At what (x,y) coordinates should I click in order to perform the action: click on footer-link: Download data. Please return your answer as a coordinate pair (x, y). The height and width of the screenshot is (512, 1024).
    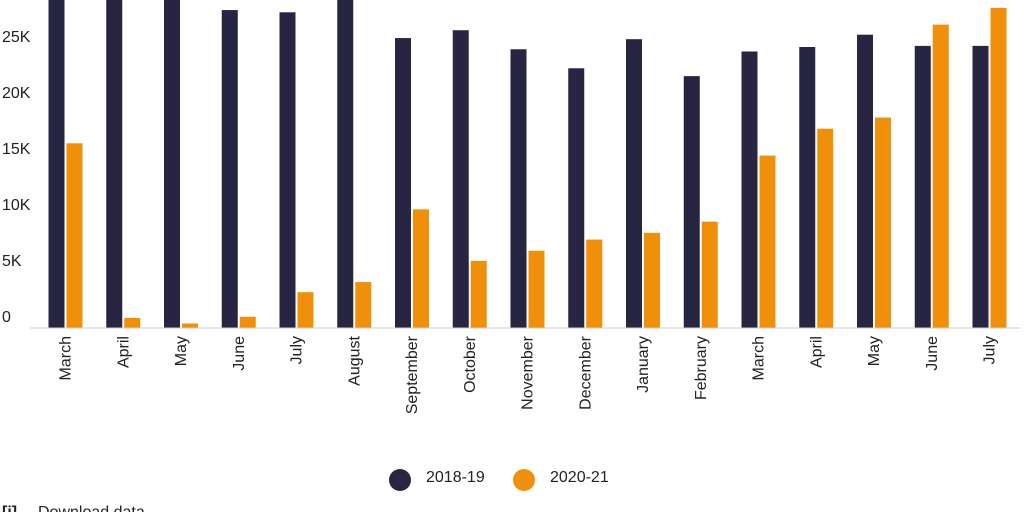
    Looking at the image, I should click on (91, 508).